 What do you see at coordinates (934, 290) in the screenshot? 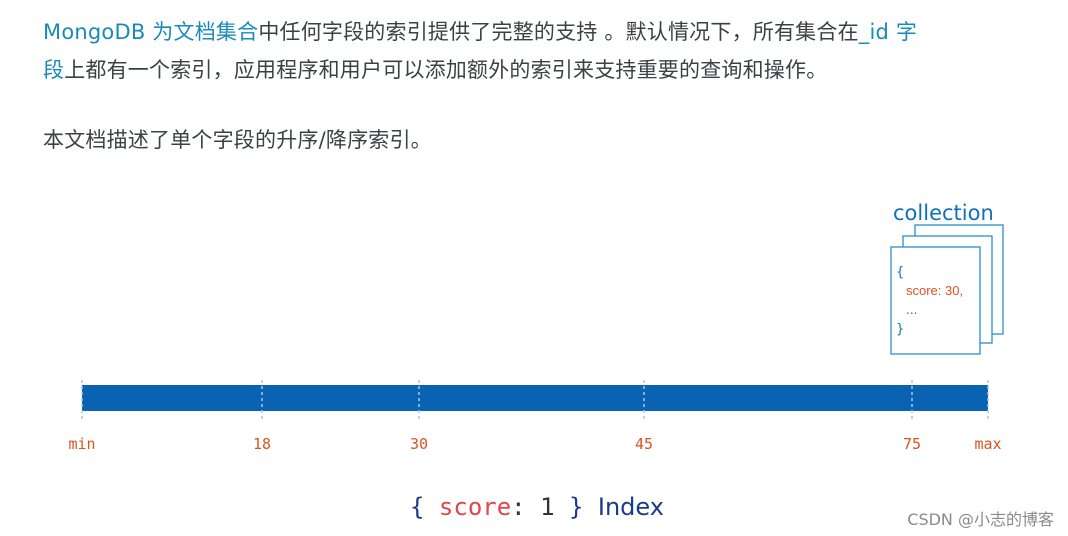
I see `doc-field: score: 30,` at bounding box center [934, 290].